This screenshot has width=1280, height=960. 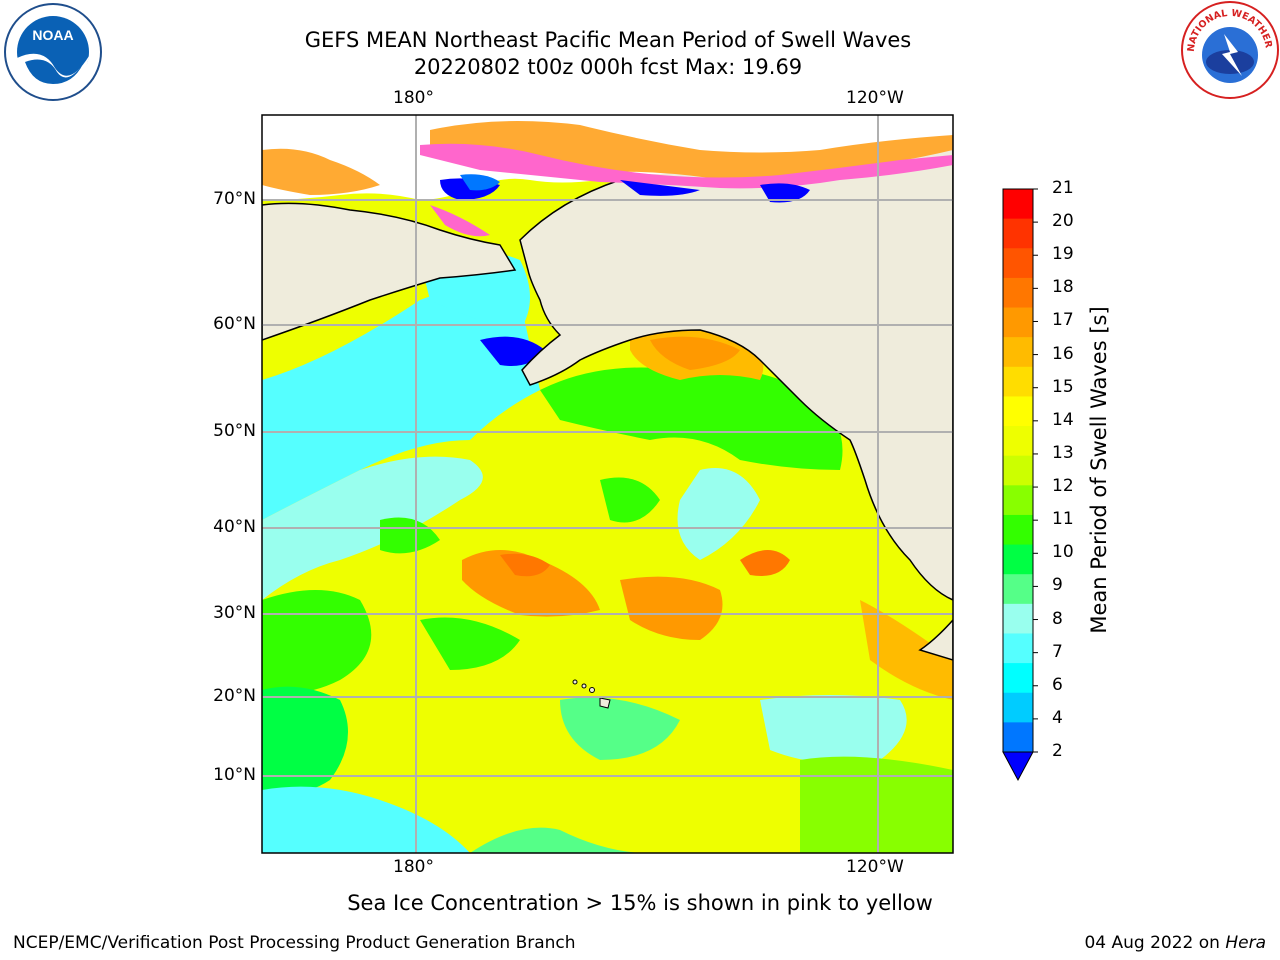 What do you see at coordinates (608, 67) in the screenshot?
I see `chart-subtitle: 20220802 t00z 000h fcst Max: 19.69` at bounding box center [608, 67].